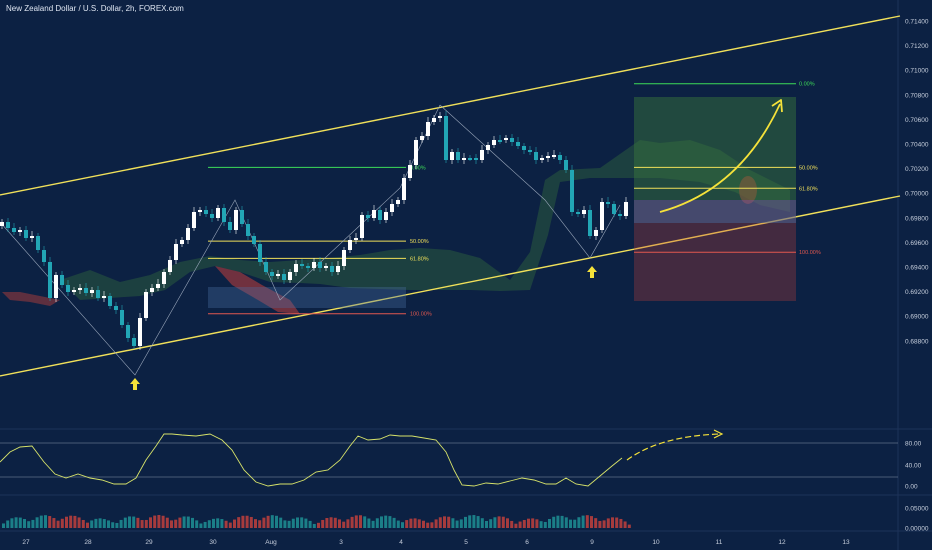  Describe the element at coordinates (917, 519) in the screenshot. I see `volume-axis: 0.05000 0.00000` at that location.